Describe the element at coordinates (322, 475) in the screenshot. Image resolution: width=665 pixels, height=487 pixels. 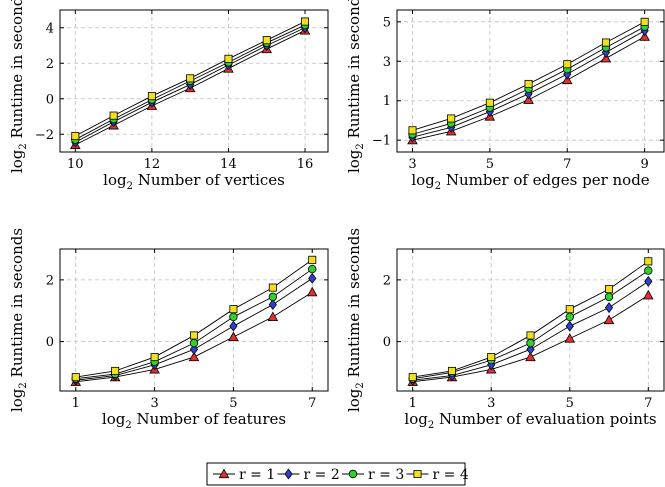
I see `legend-label: r = 2` at that location.